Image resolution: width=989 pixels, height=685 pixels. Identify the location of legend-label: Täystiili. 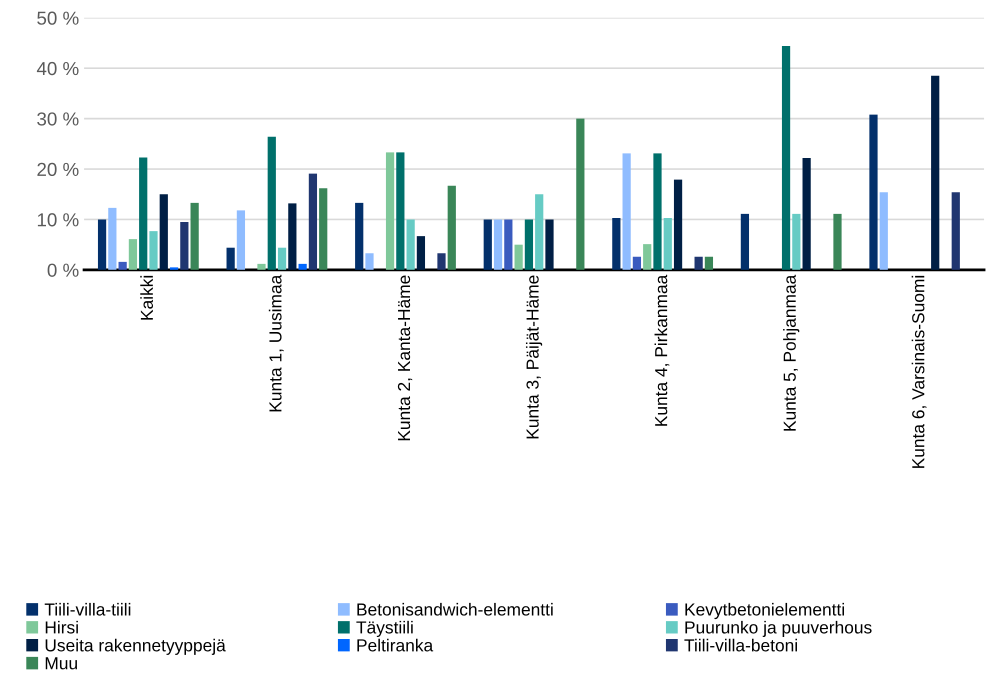
(384, 629).